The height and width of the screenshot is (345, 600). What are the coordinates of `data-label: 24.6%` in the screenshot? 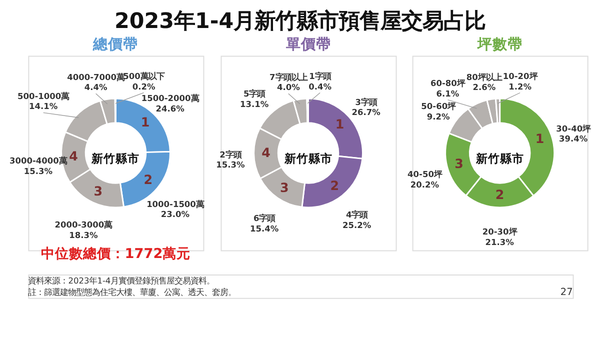 It's located at (170, 108).